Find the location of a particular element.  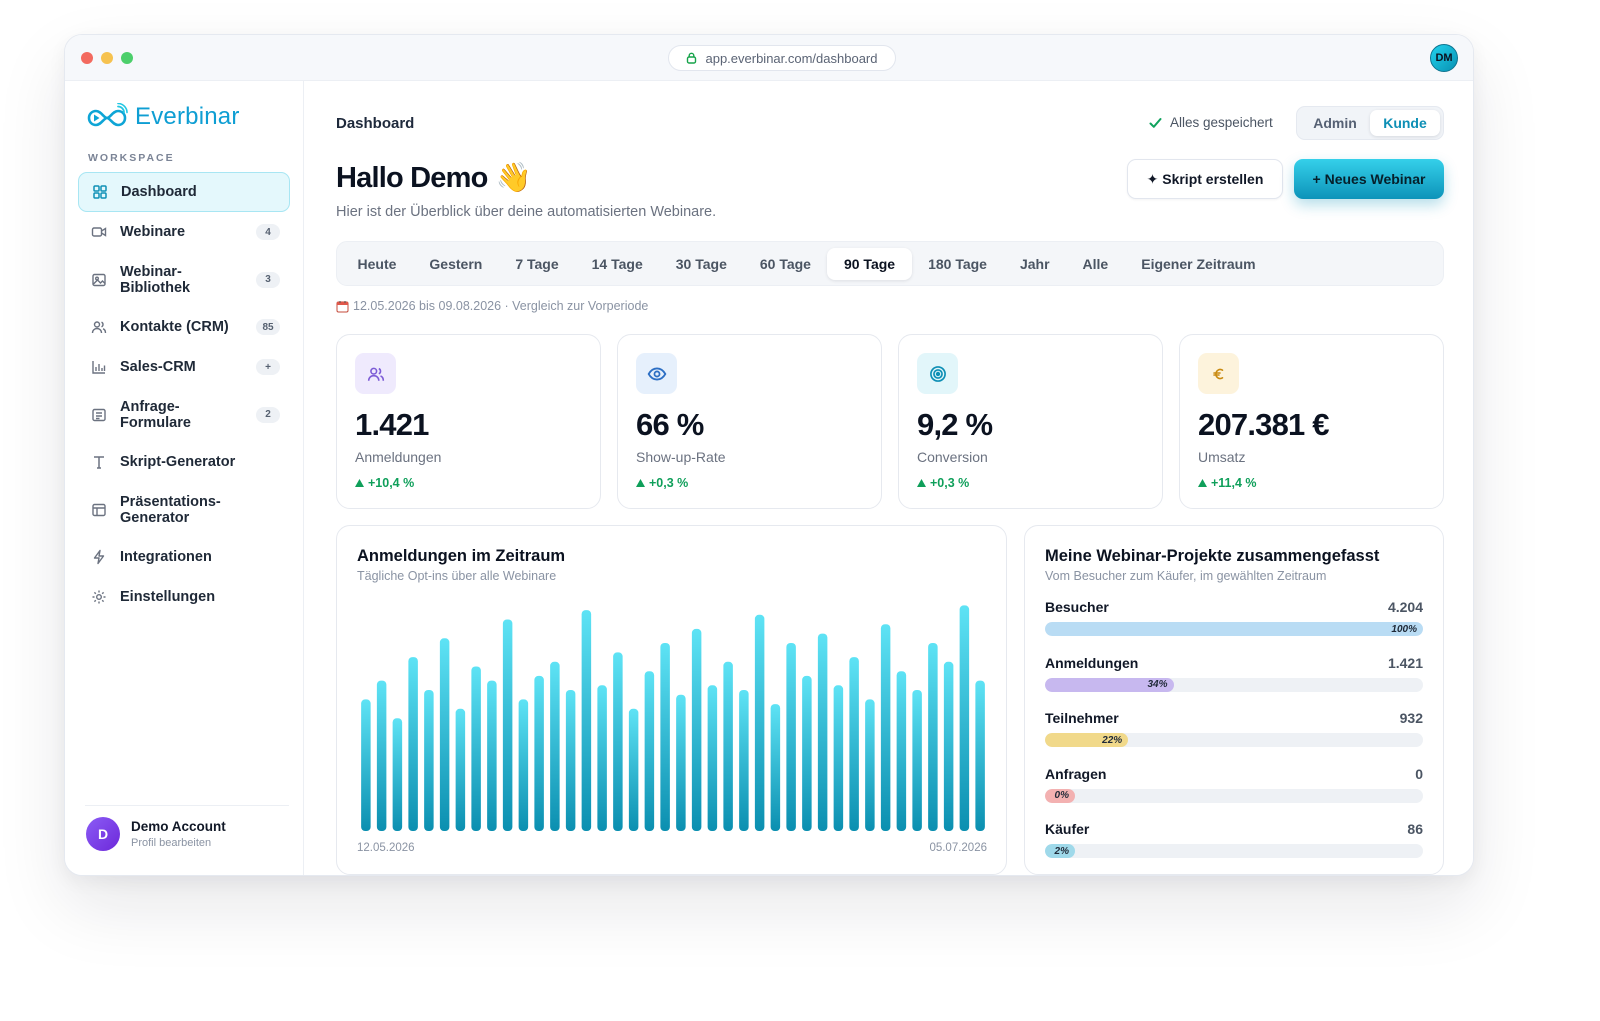

target-icon is located at coordinates (937, 373).